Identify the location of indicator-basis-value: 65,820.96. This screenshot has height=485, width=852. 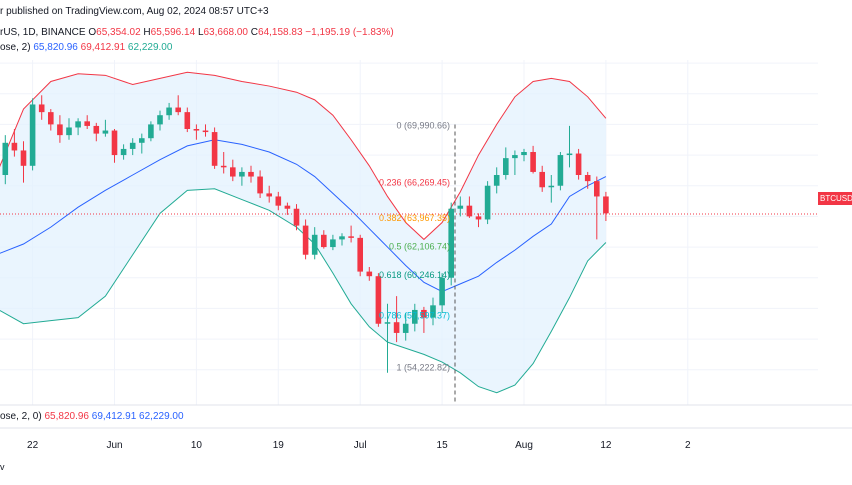
(66, 416).